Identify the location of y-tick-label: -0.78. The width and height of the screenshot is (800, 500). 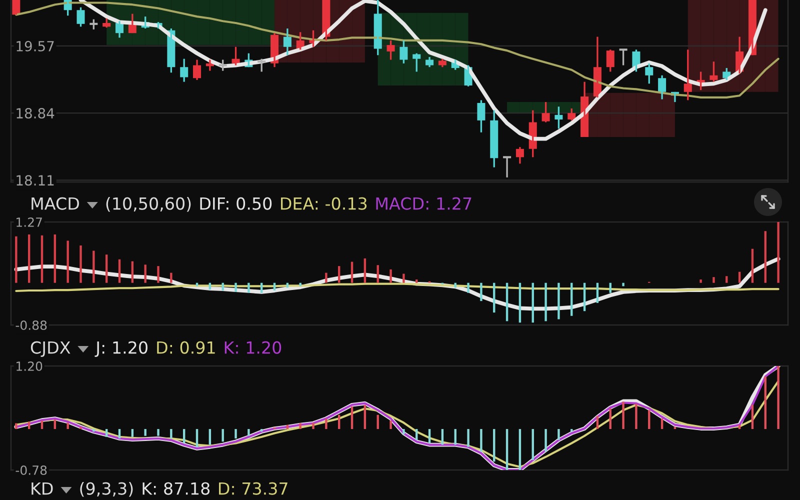
(31, 470).